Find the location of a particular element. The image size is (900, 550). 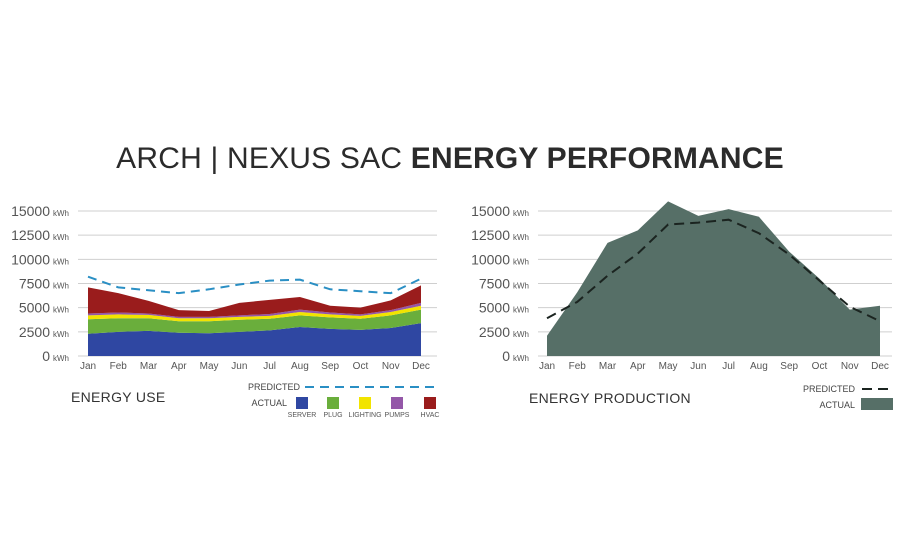

legend-actual-swatch is located at coordinates (877, 404).